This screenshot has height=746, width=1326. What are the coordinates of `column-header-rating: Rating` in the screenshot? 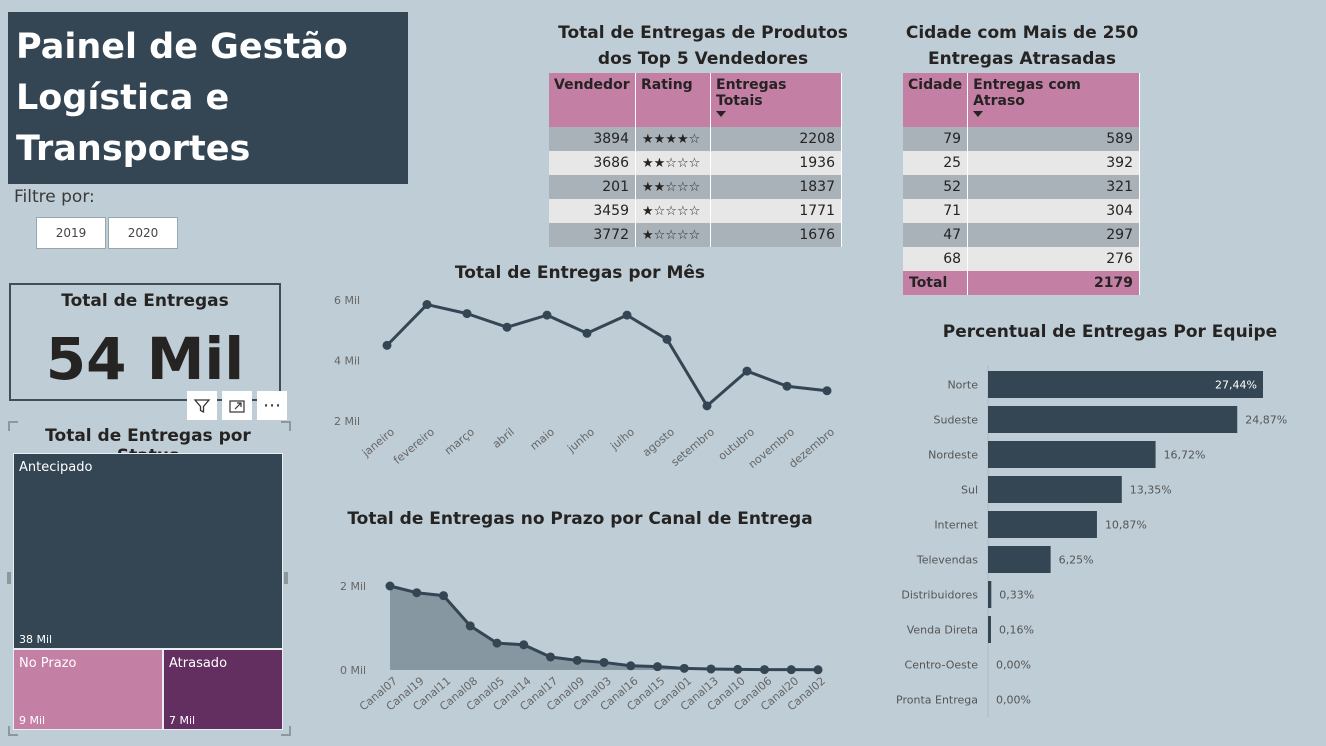 It's located at (673, 100).